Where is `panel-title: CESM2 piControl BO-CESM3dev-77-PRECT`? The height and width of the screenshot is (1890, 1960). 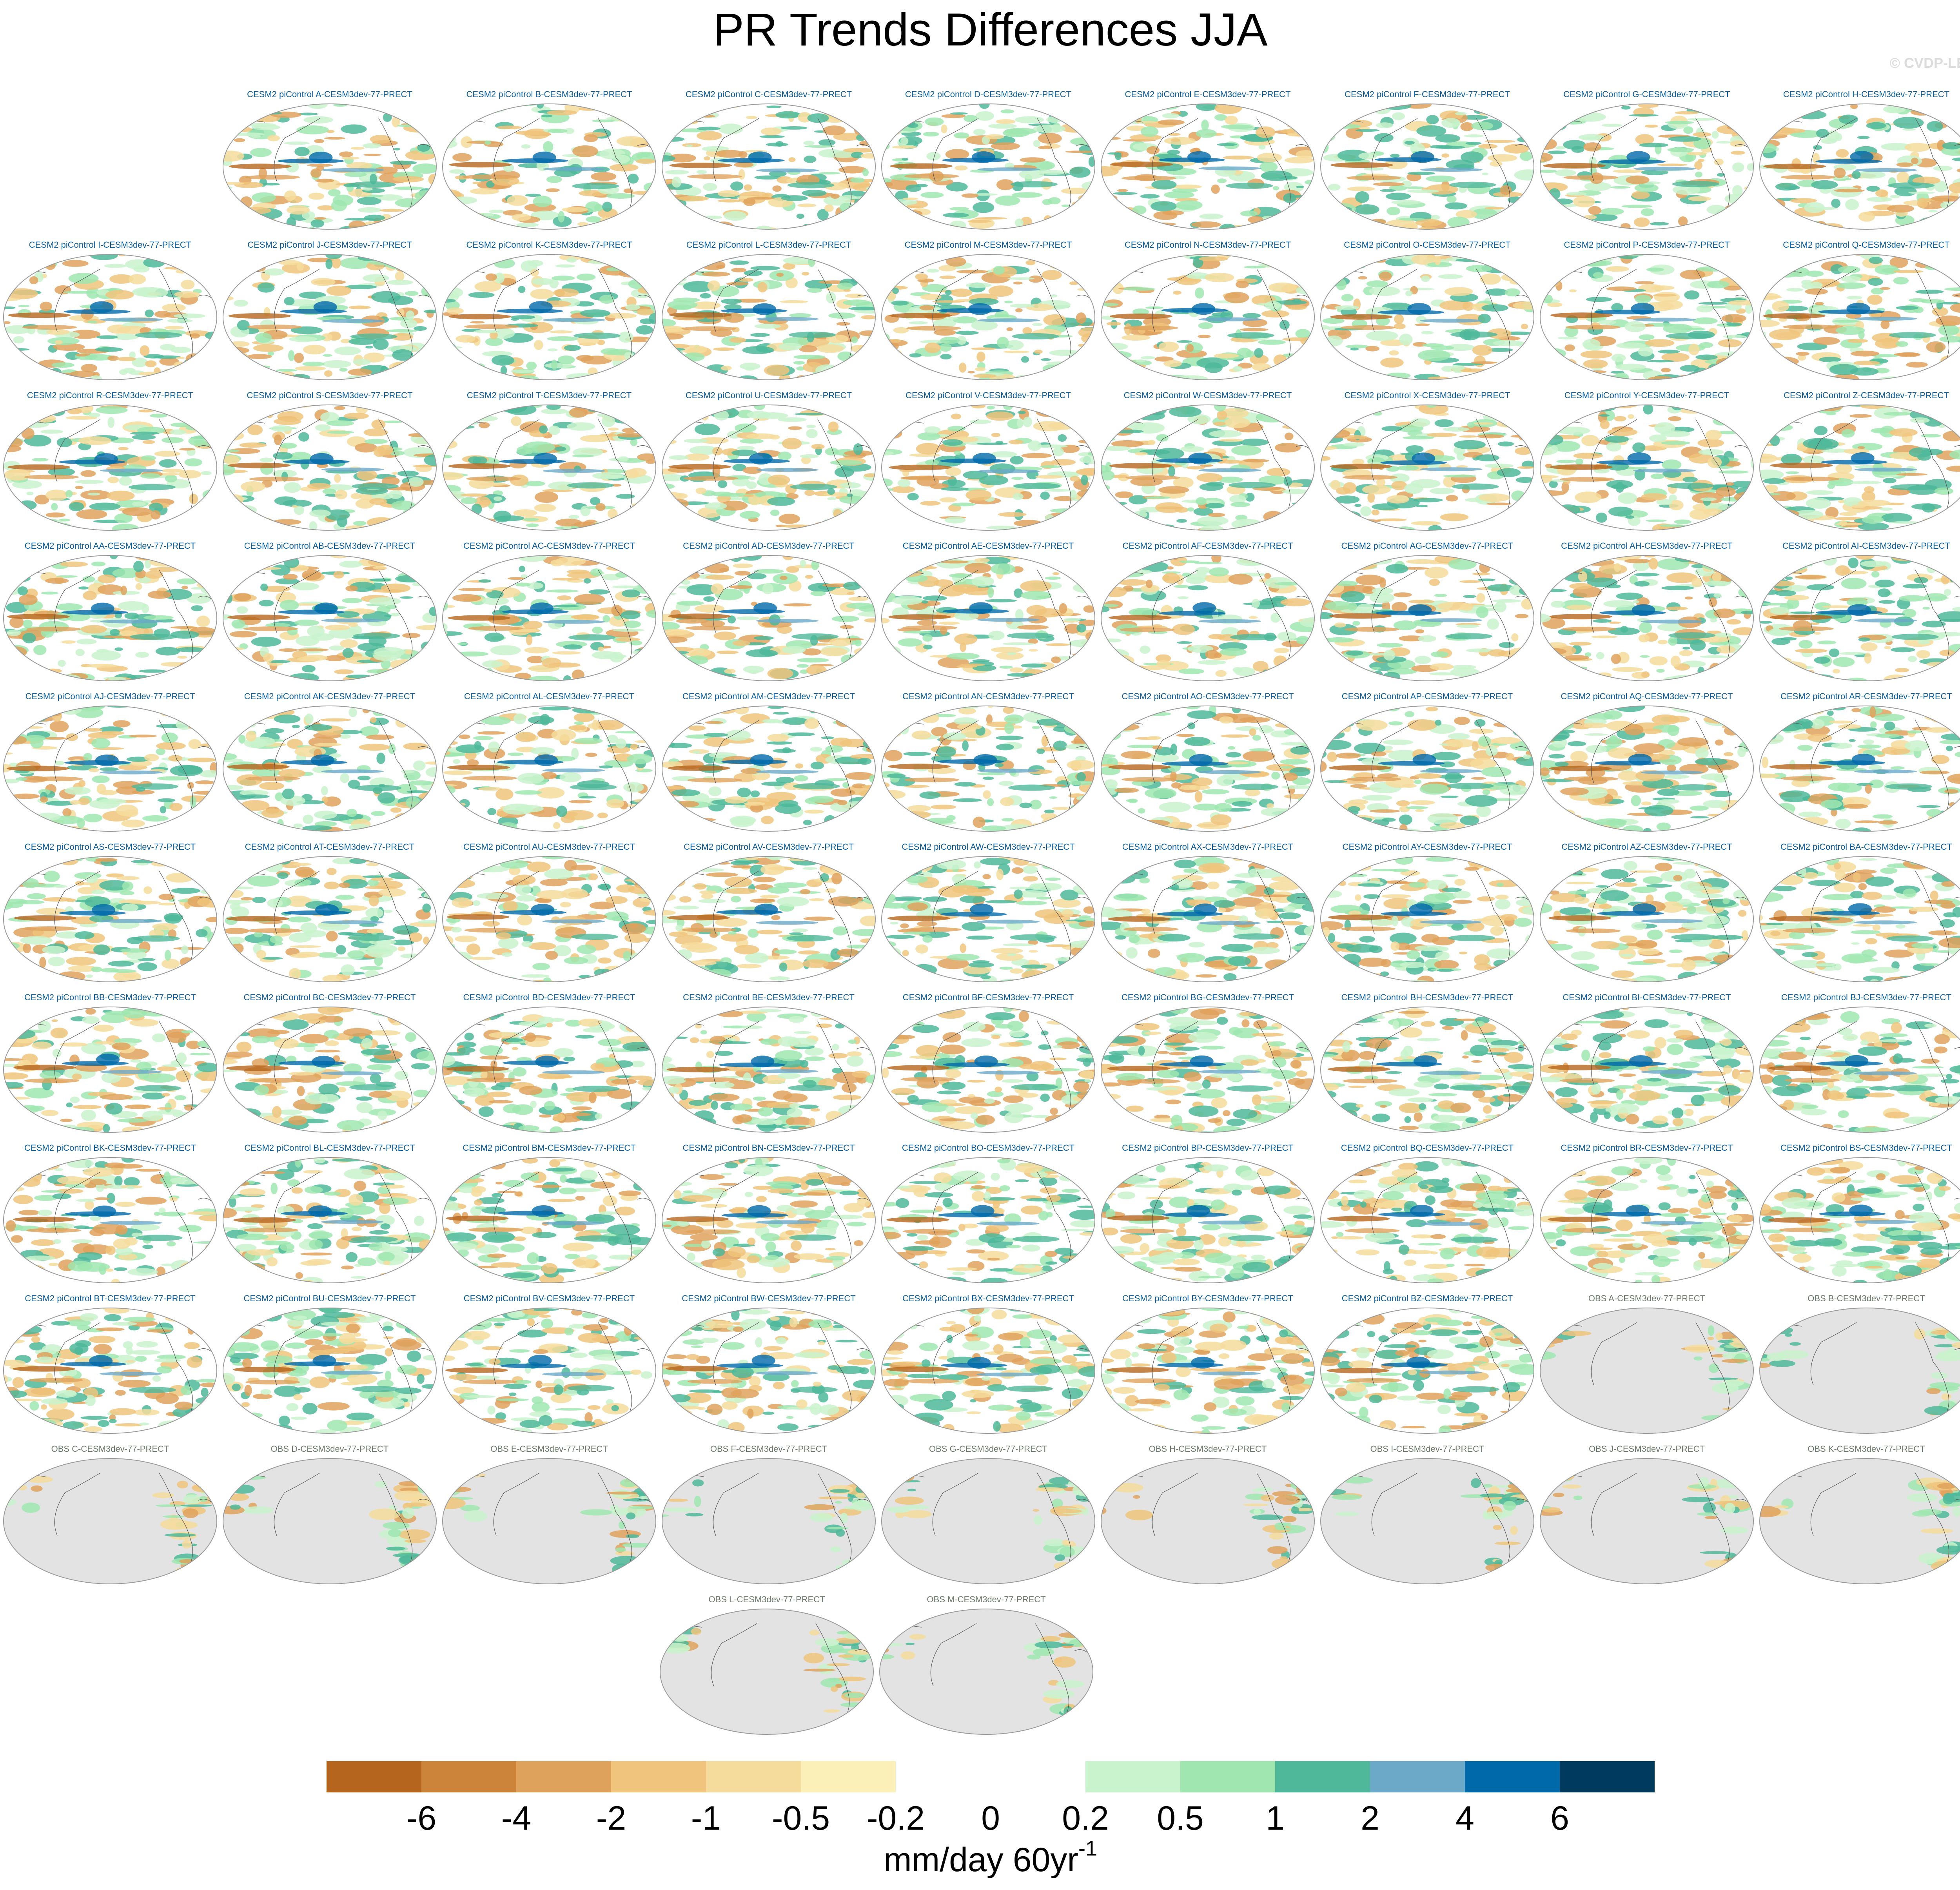
panel-title: CESM2 piControl BO-CESM3dev-77-PRECT is located at coordinates (988, 1148).